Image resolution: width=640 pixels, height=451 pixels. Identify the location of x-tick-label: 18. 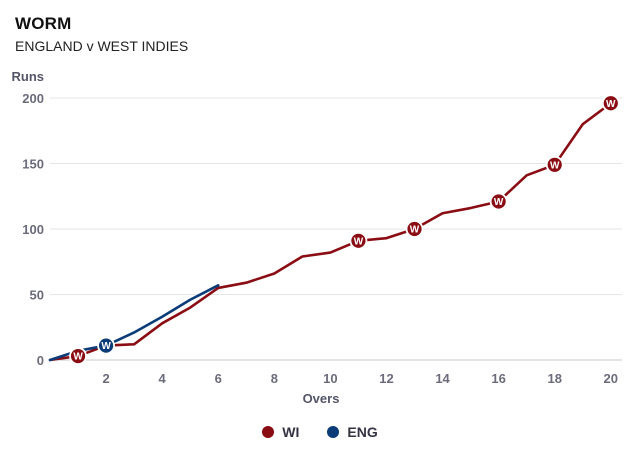
(554, 378).